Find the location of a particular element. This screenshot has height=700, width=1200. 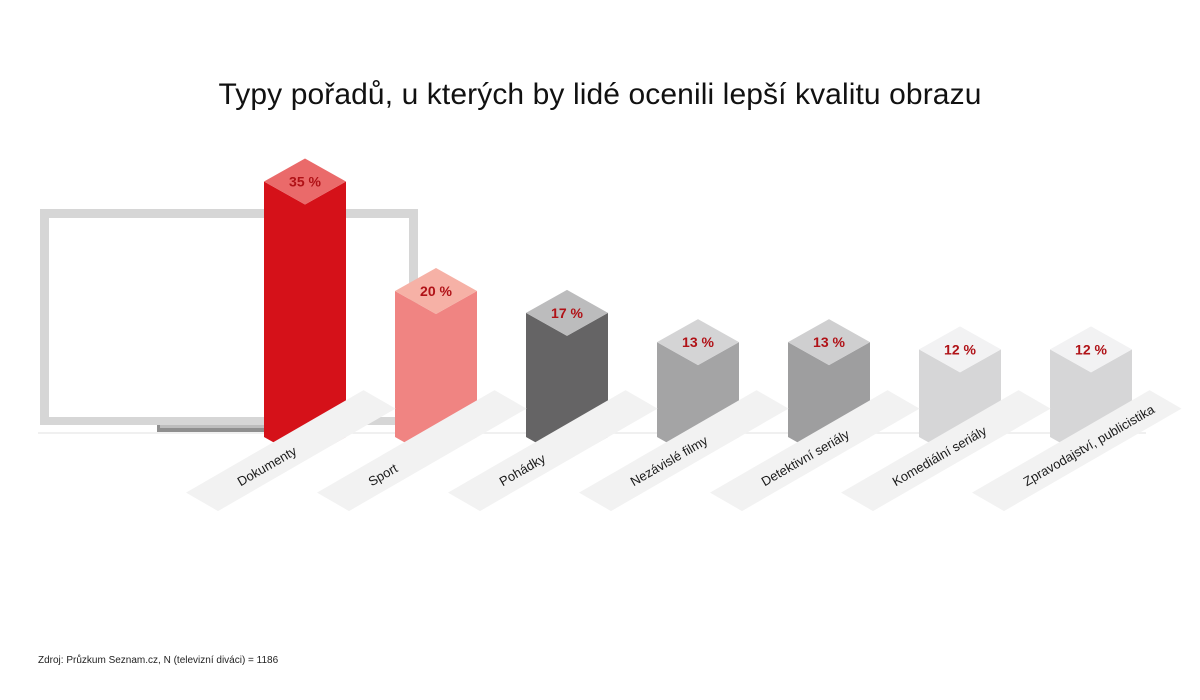

bar-value-label: 35 % is located at coordinates (305, 182).